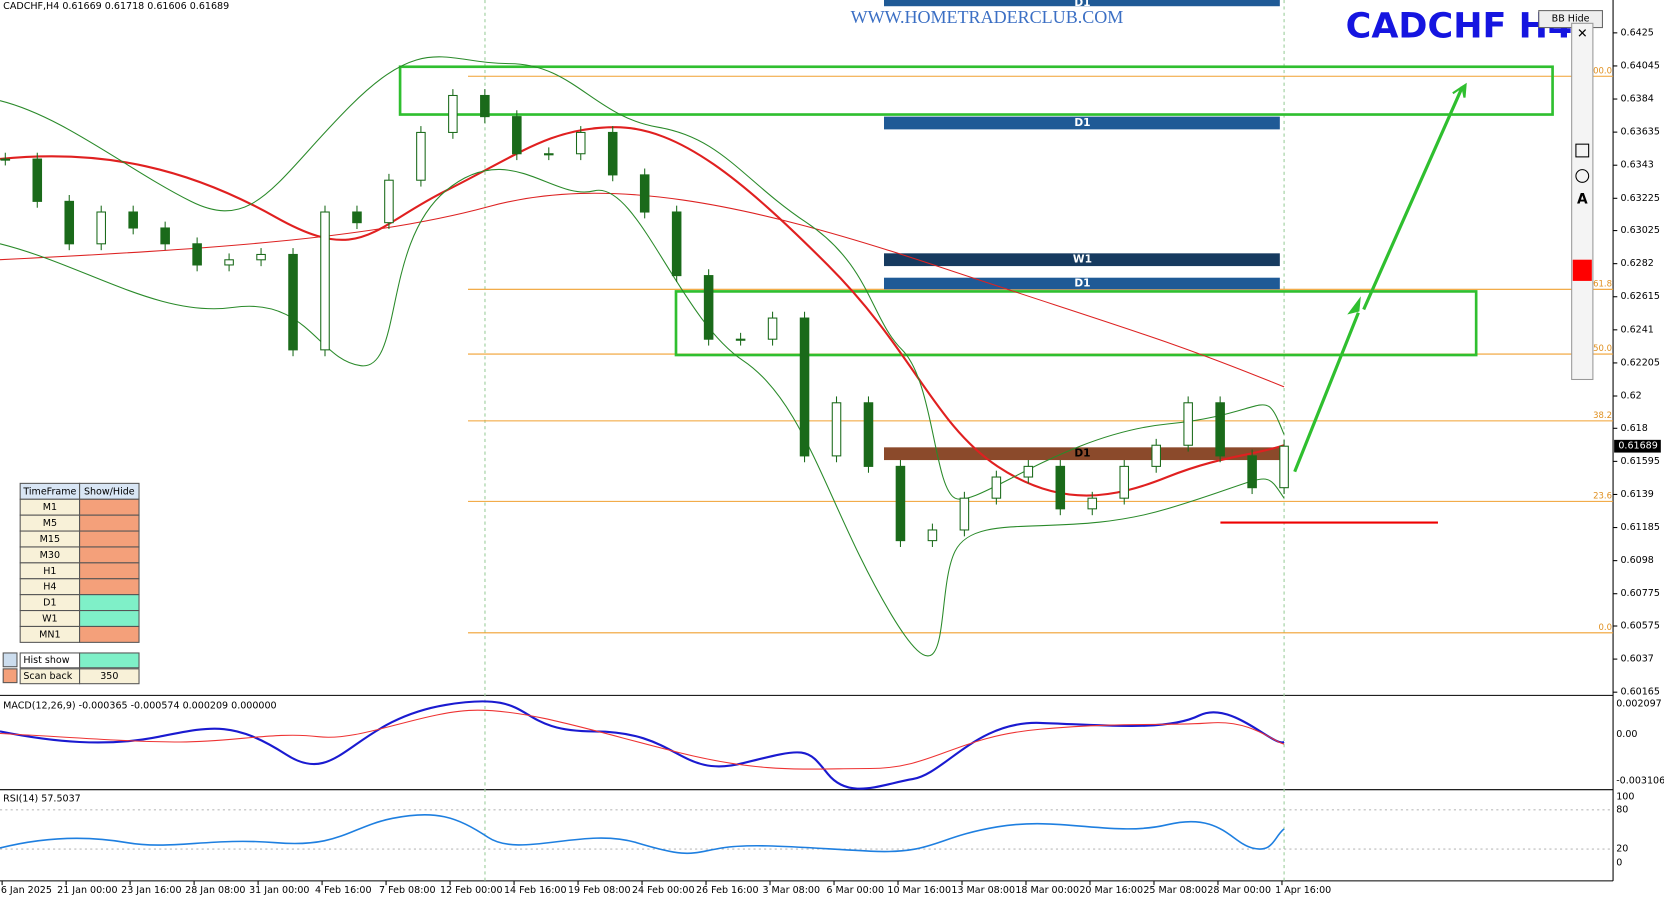 Image resolution: width=1664 pixels, height=901 pixels. I want to click on tf-name: MN1, so click(49, 634).